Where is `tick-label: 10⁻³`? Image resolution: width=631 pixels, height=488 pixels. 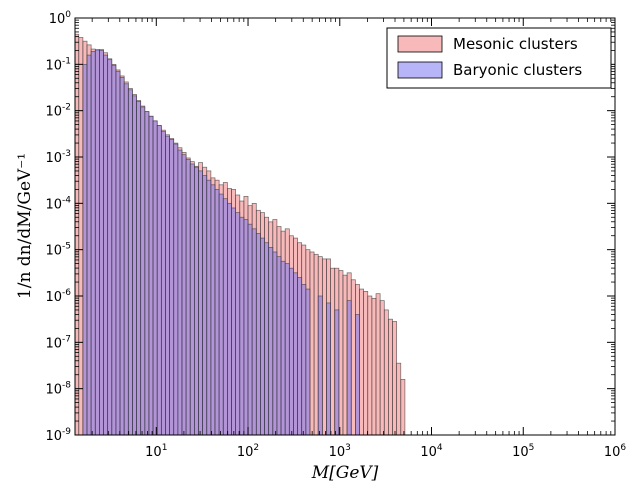 tick-label: 10⁻³ is located at coordinates (58, 157).